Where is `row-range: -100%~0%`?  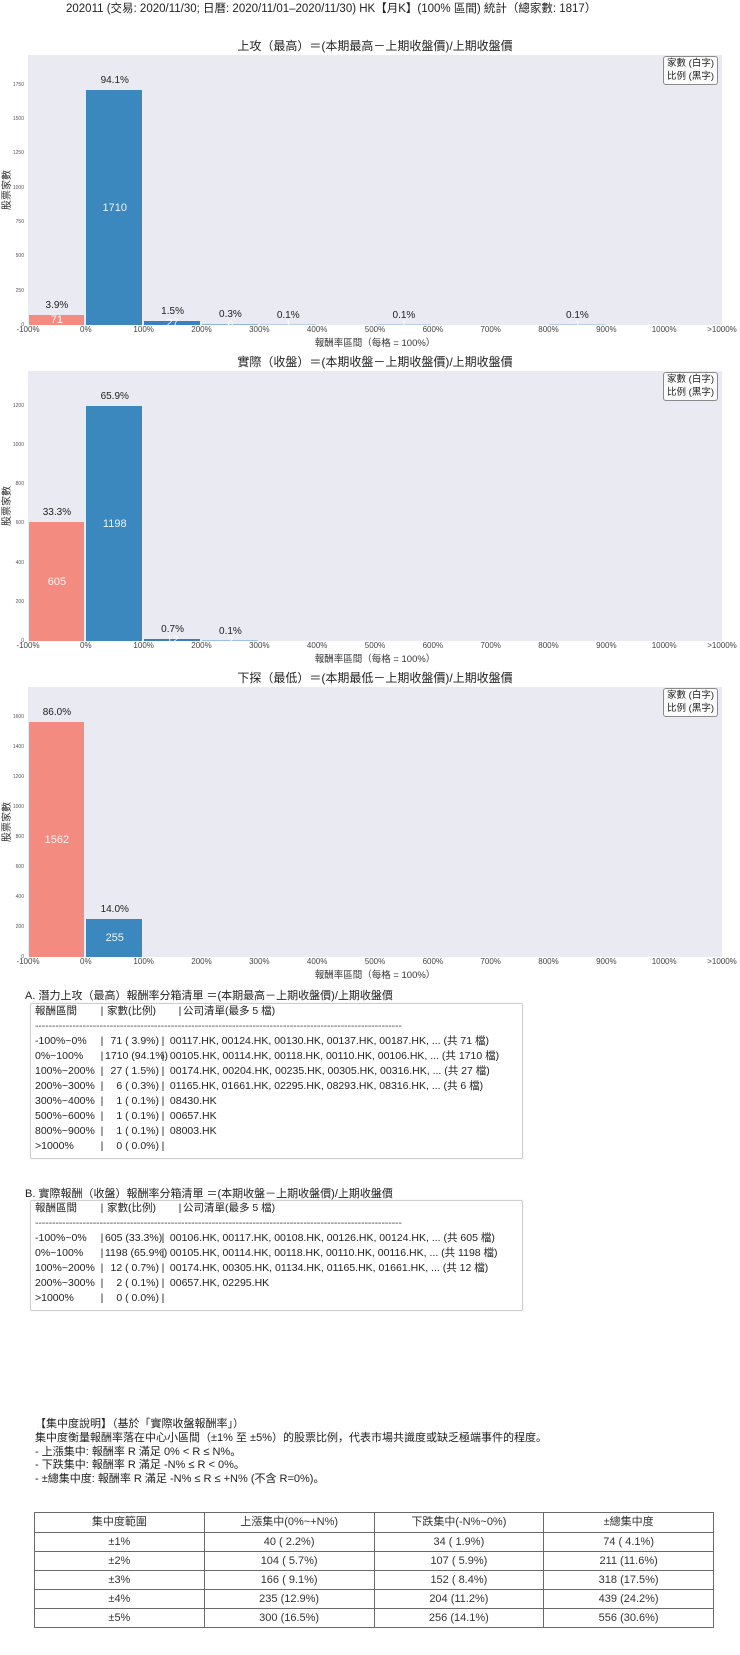
row-range: -100%~0% is located at coordinates (61, 1238).